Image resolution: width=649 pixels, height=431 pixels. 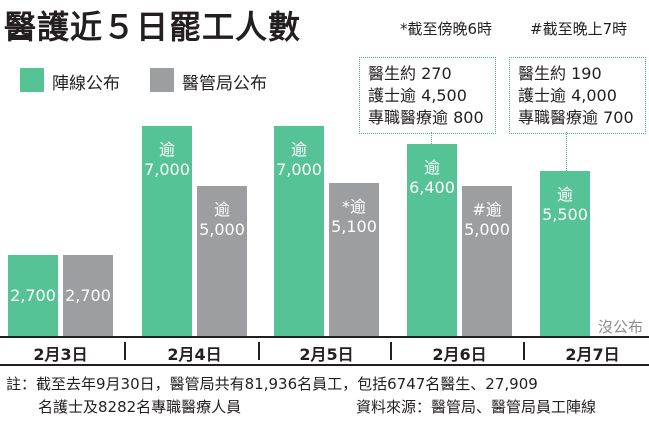 What do you see at coordinates (446, 29) in the screenshot?
I see `star-time-note: *截至傍晚6時` at bounding box center [446, 29].